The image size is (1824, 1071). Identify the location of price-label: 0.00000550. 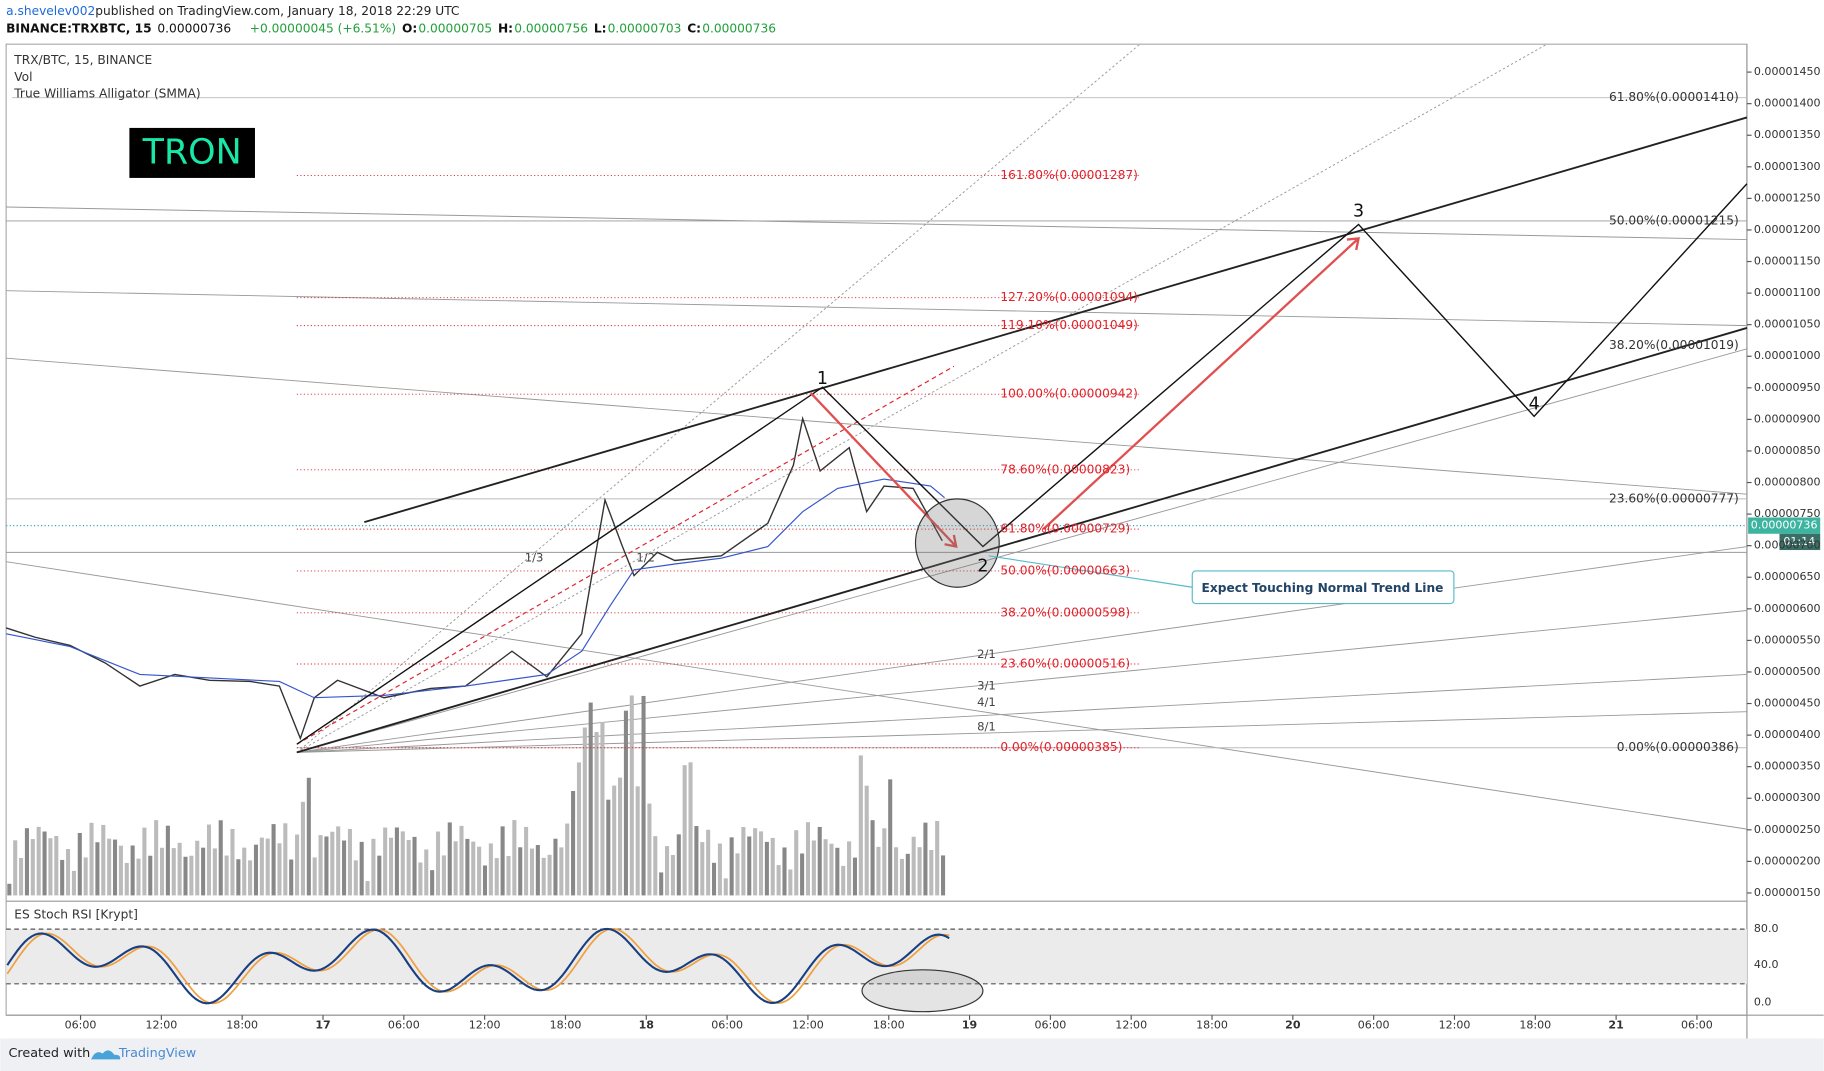
(1787, 639).